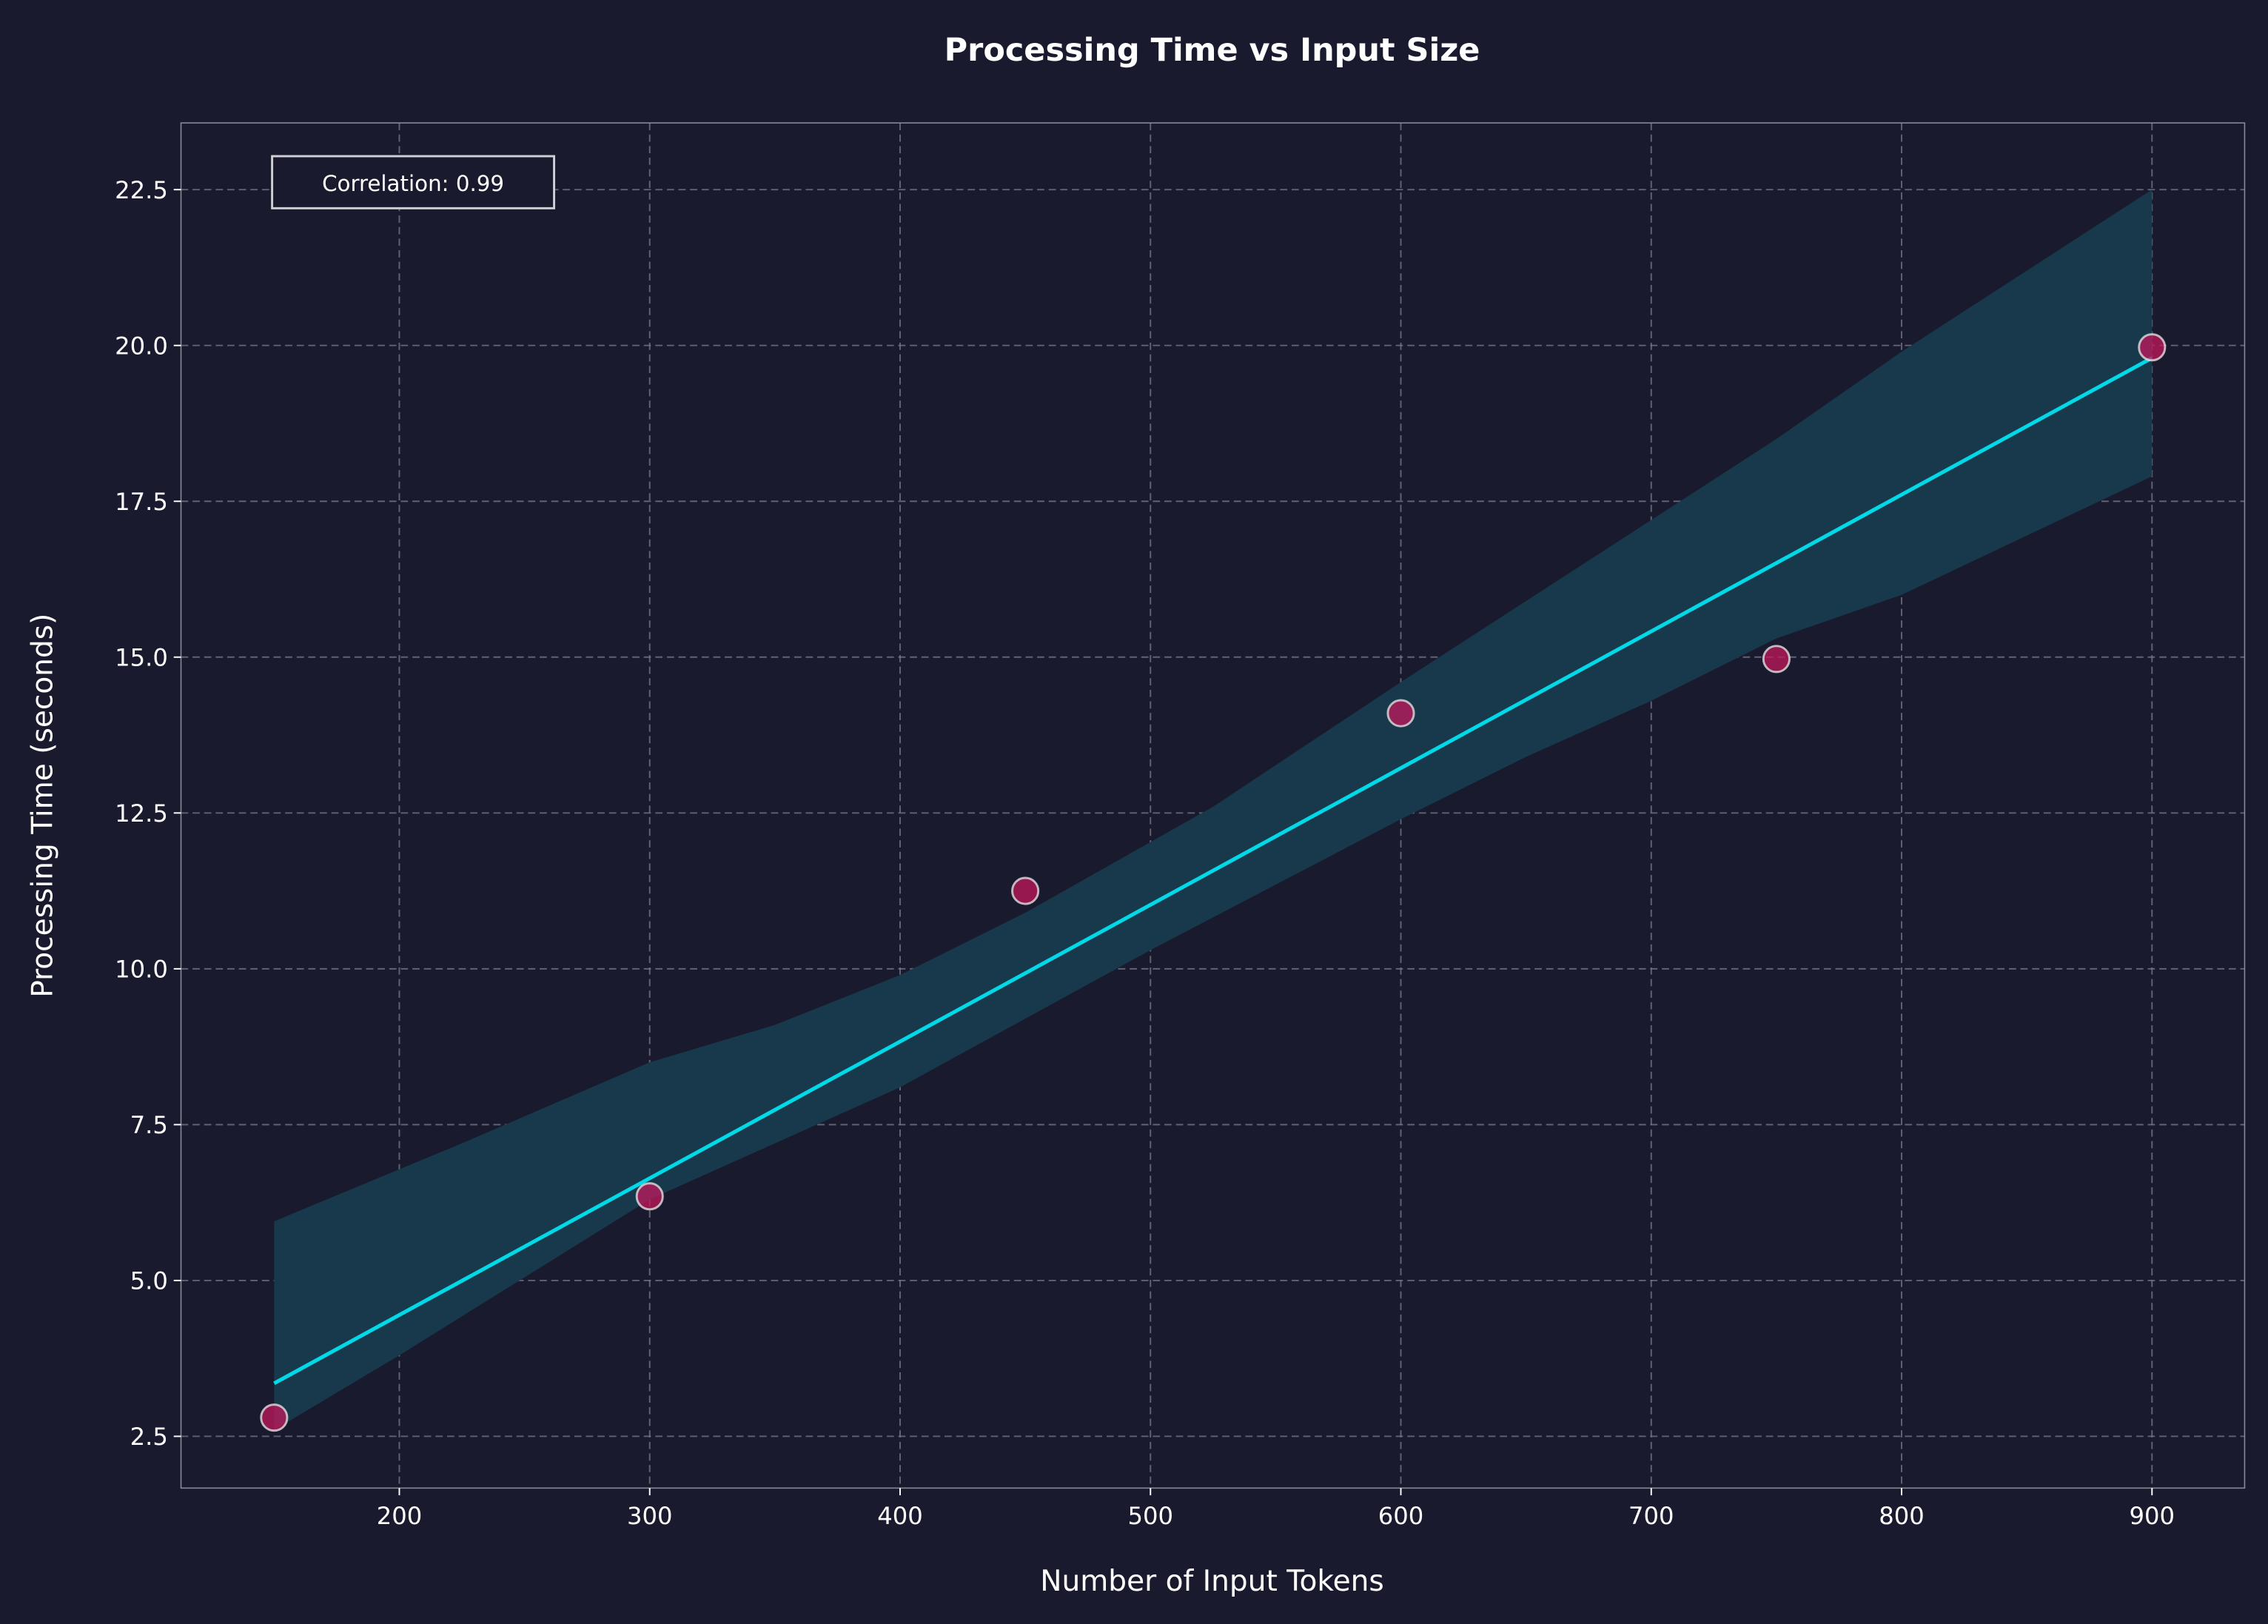 This screenshot has width=2268, height=1624. I want to click on y-tick-label: 22.5, so click(141, 190).